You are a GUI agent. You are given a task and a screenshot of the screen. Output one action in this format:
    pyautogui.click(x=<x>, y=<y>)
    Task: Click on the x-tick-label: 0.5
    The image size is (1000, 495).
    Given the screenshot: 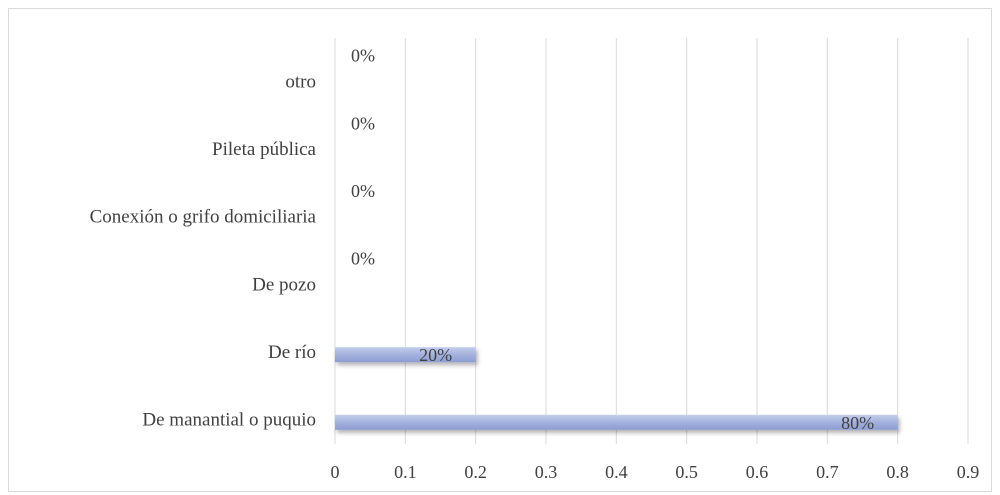 What is the action you would take?
    pyautogui.click(x=686, y=472)
    